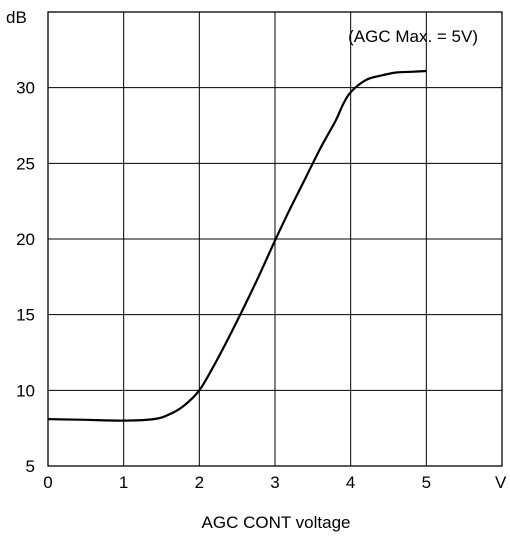 The image size is (510, 543). Describe the element at coordinates (501, 482) in the screenshot. I see `x-unit-label: V` at that location.